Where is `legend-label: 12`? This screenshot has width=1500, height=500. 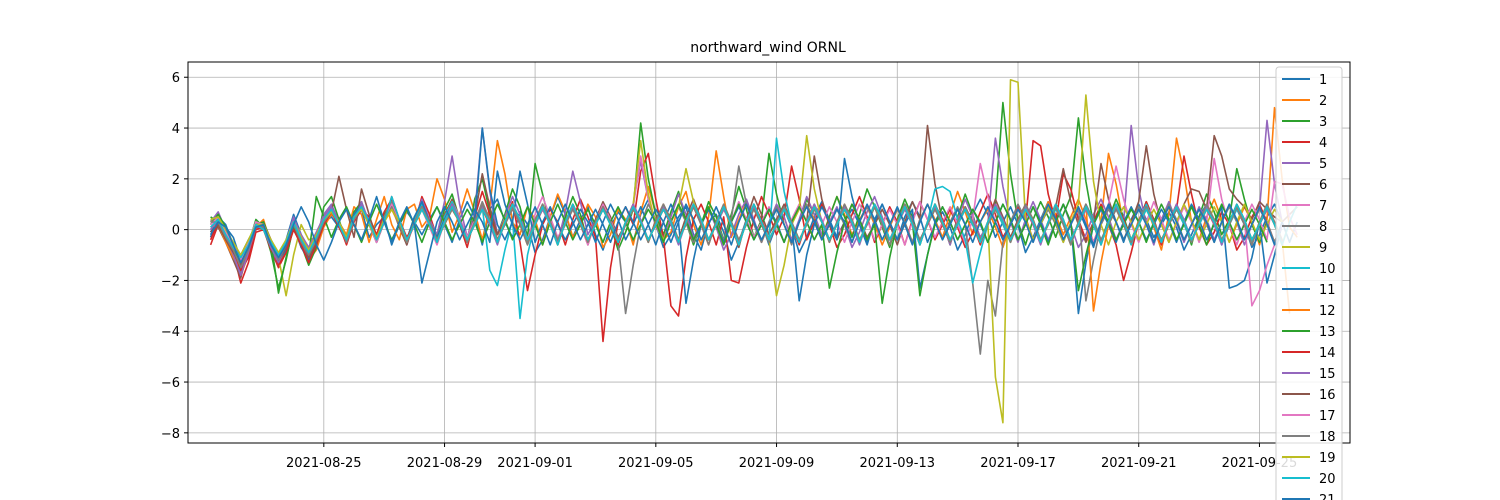 legend-label: 12 is located at coordinates (1327, 311).